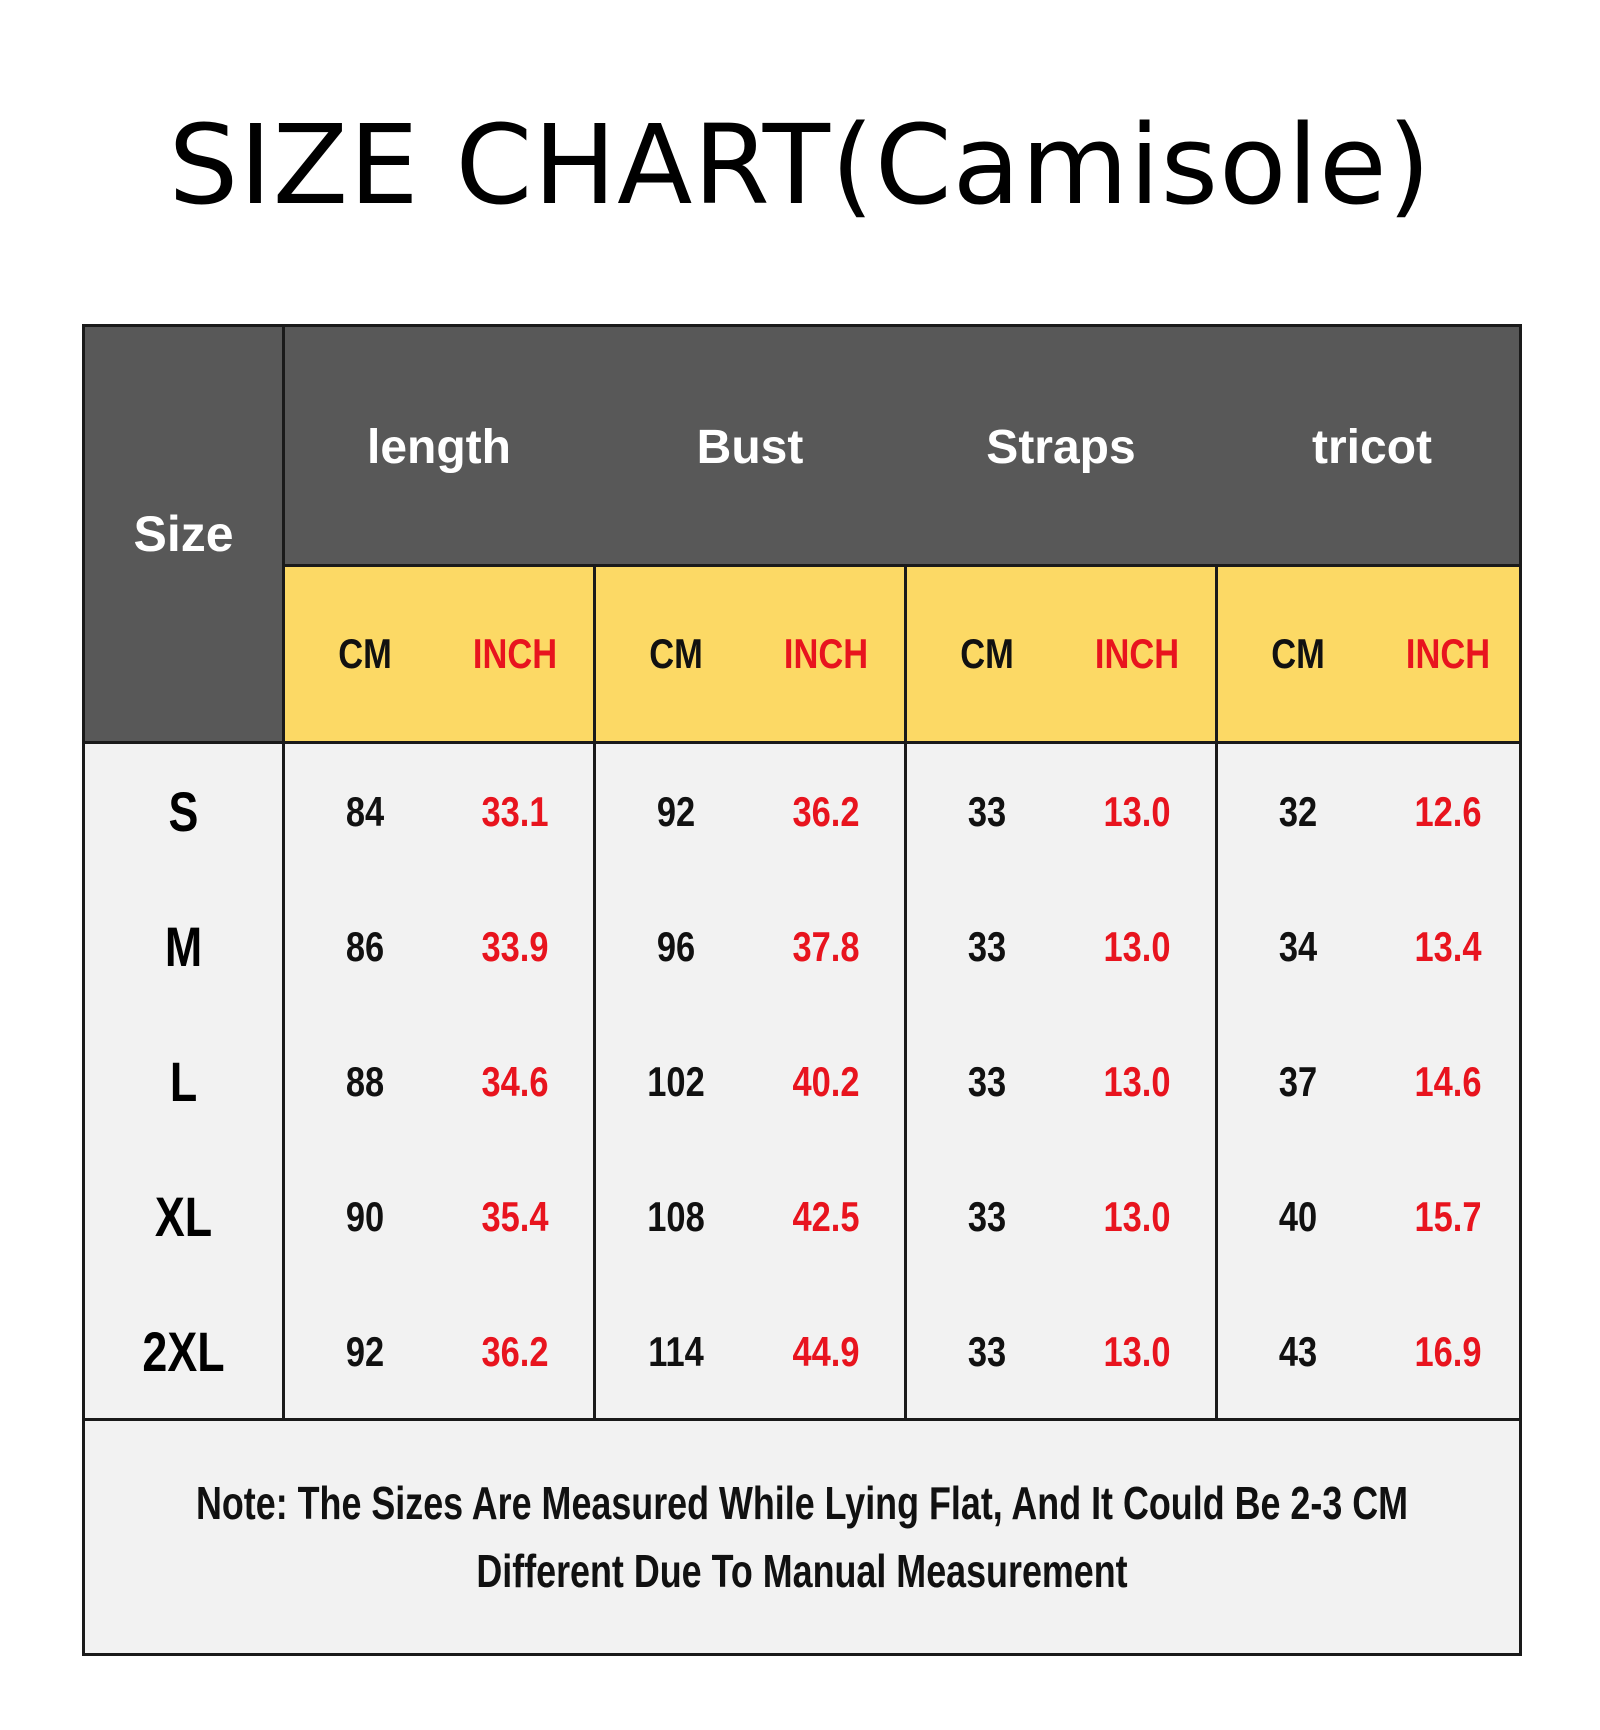 The image size is (1600, 1730). Describe the element at coordinates (1298, 811) in the screenshot. I see `cm-value-cell: 32` at that location.